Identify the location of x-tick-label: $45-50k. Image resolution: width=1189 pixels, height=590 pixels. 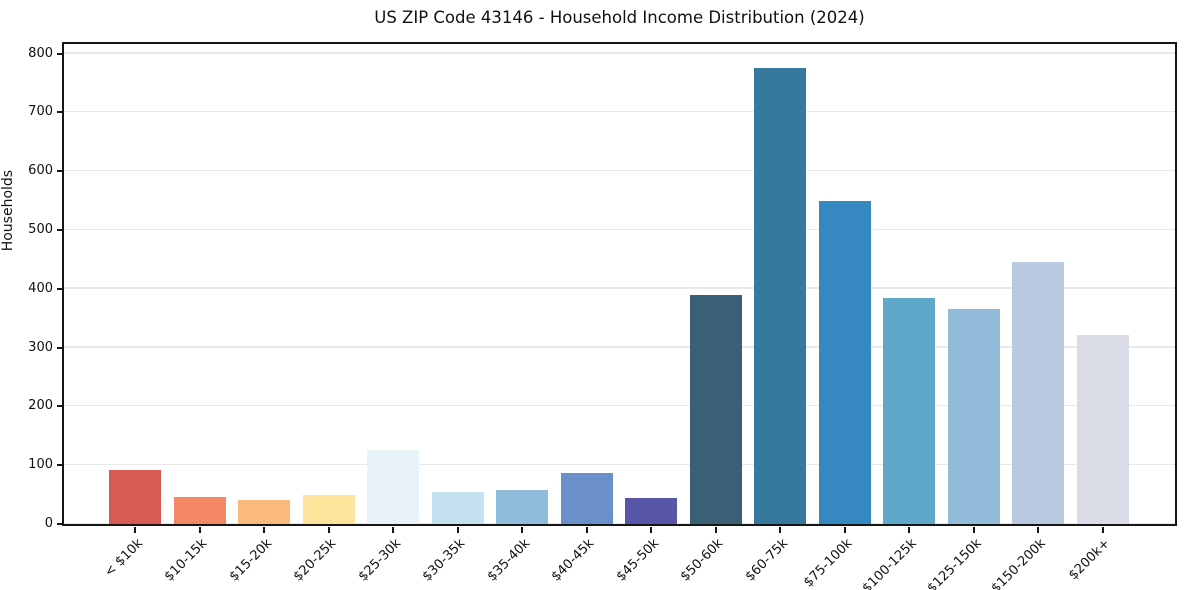
(637, 560).